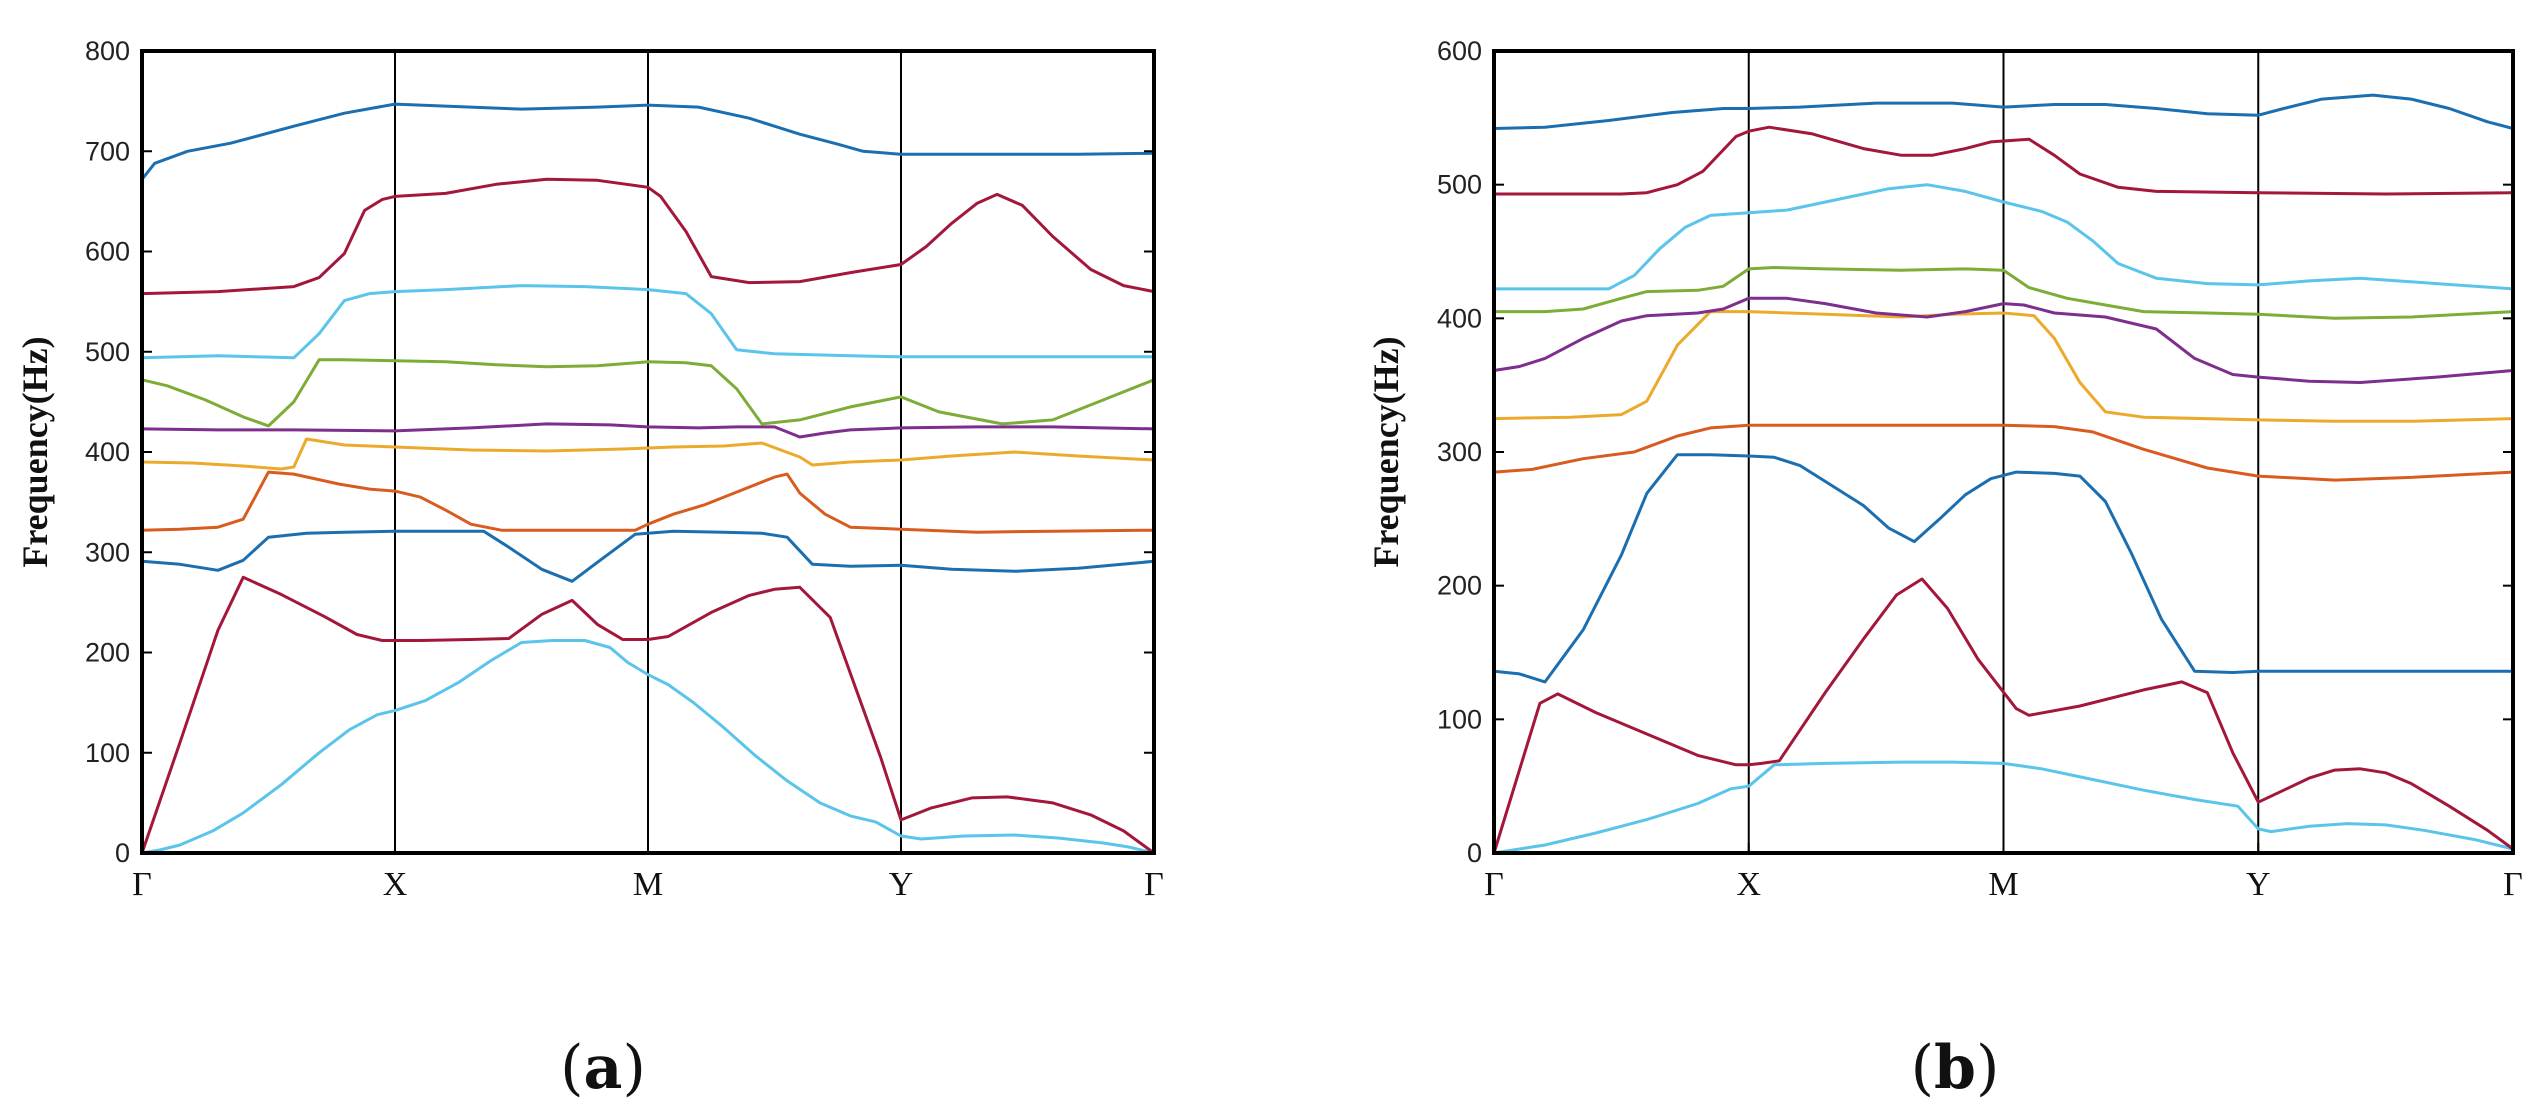 The height and width of the screenshot is (1114, 2539). Describe the element at coordinates (1955, 1068) in the screenshot. I see `panel-label: (b)` at that location.